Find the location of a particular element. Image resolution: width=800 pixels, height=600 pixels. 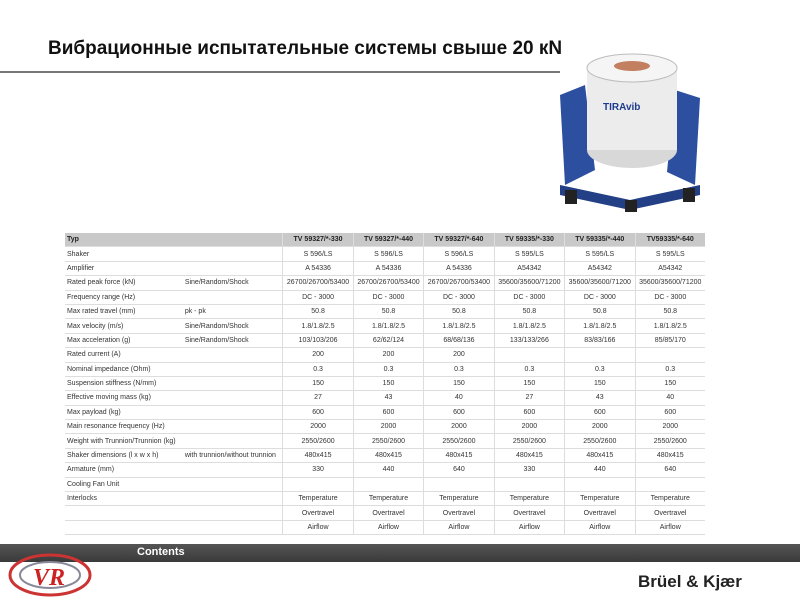

table-row: Effective moving mass (kg) 27 43 40 27 43 40 is located at coordinates (385, 398).